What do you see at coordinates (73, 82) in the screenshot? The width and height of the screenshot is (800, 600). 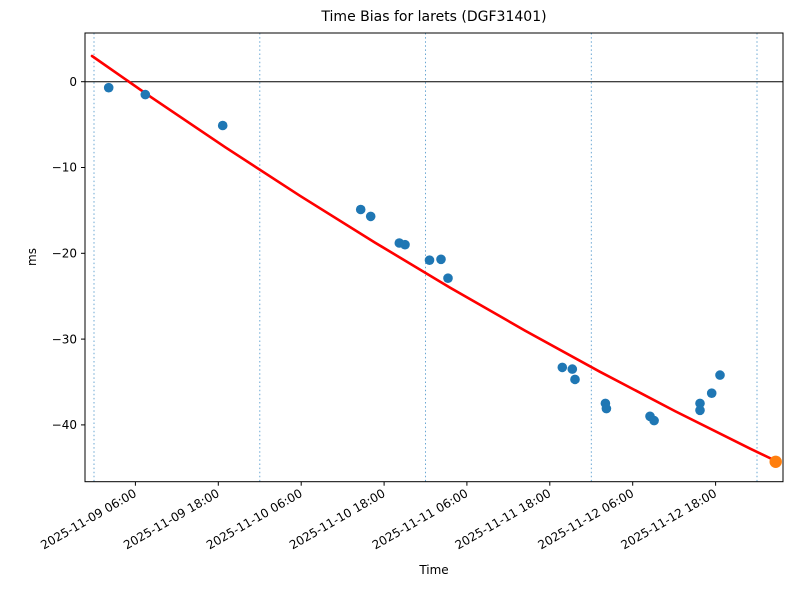 I see `y-tick-label: 0` at bounding box center [73, 82].